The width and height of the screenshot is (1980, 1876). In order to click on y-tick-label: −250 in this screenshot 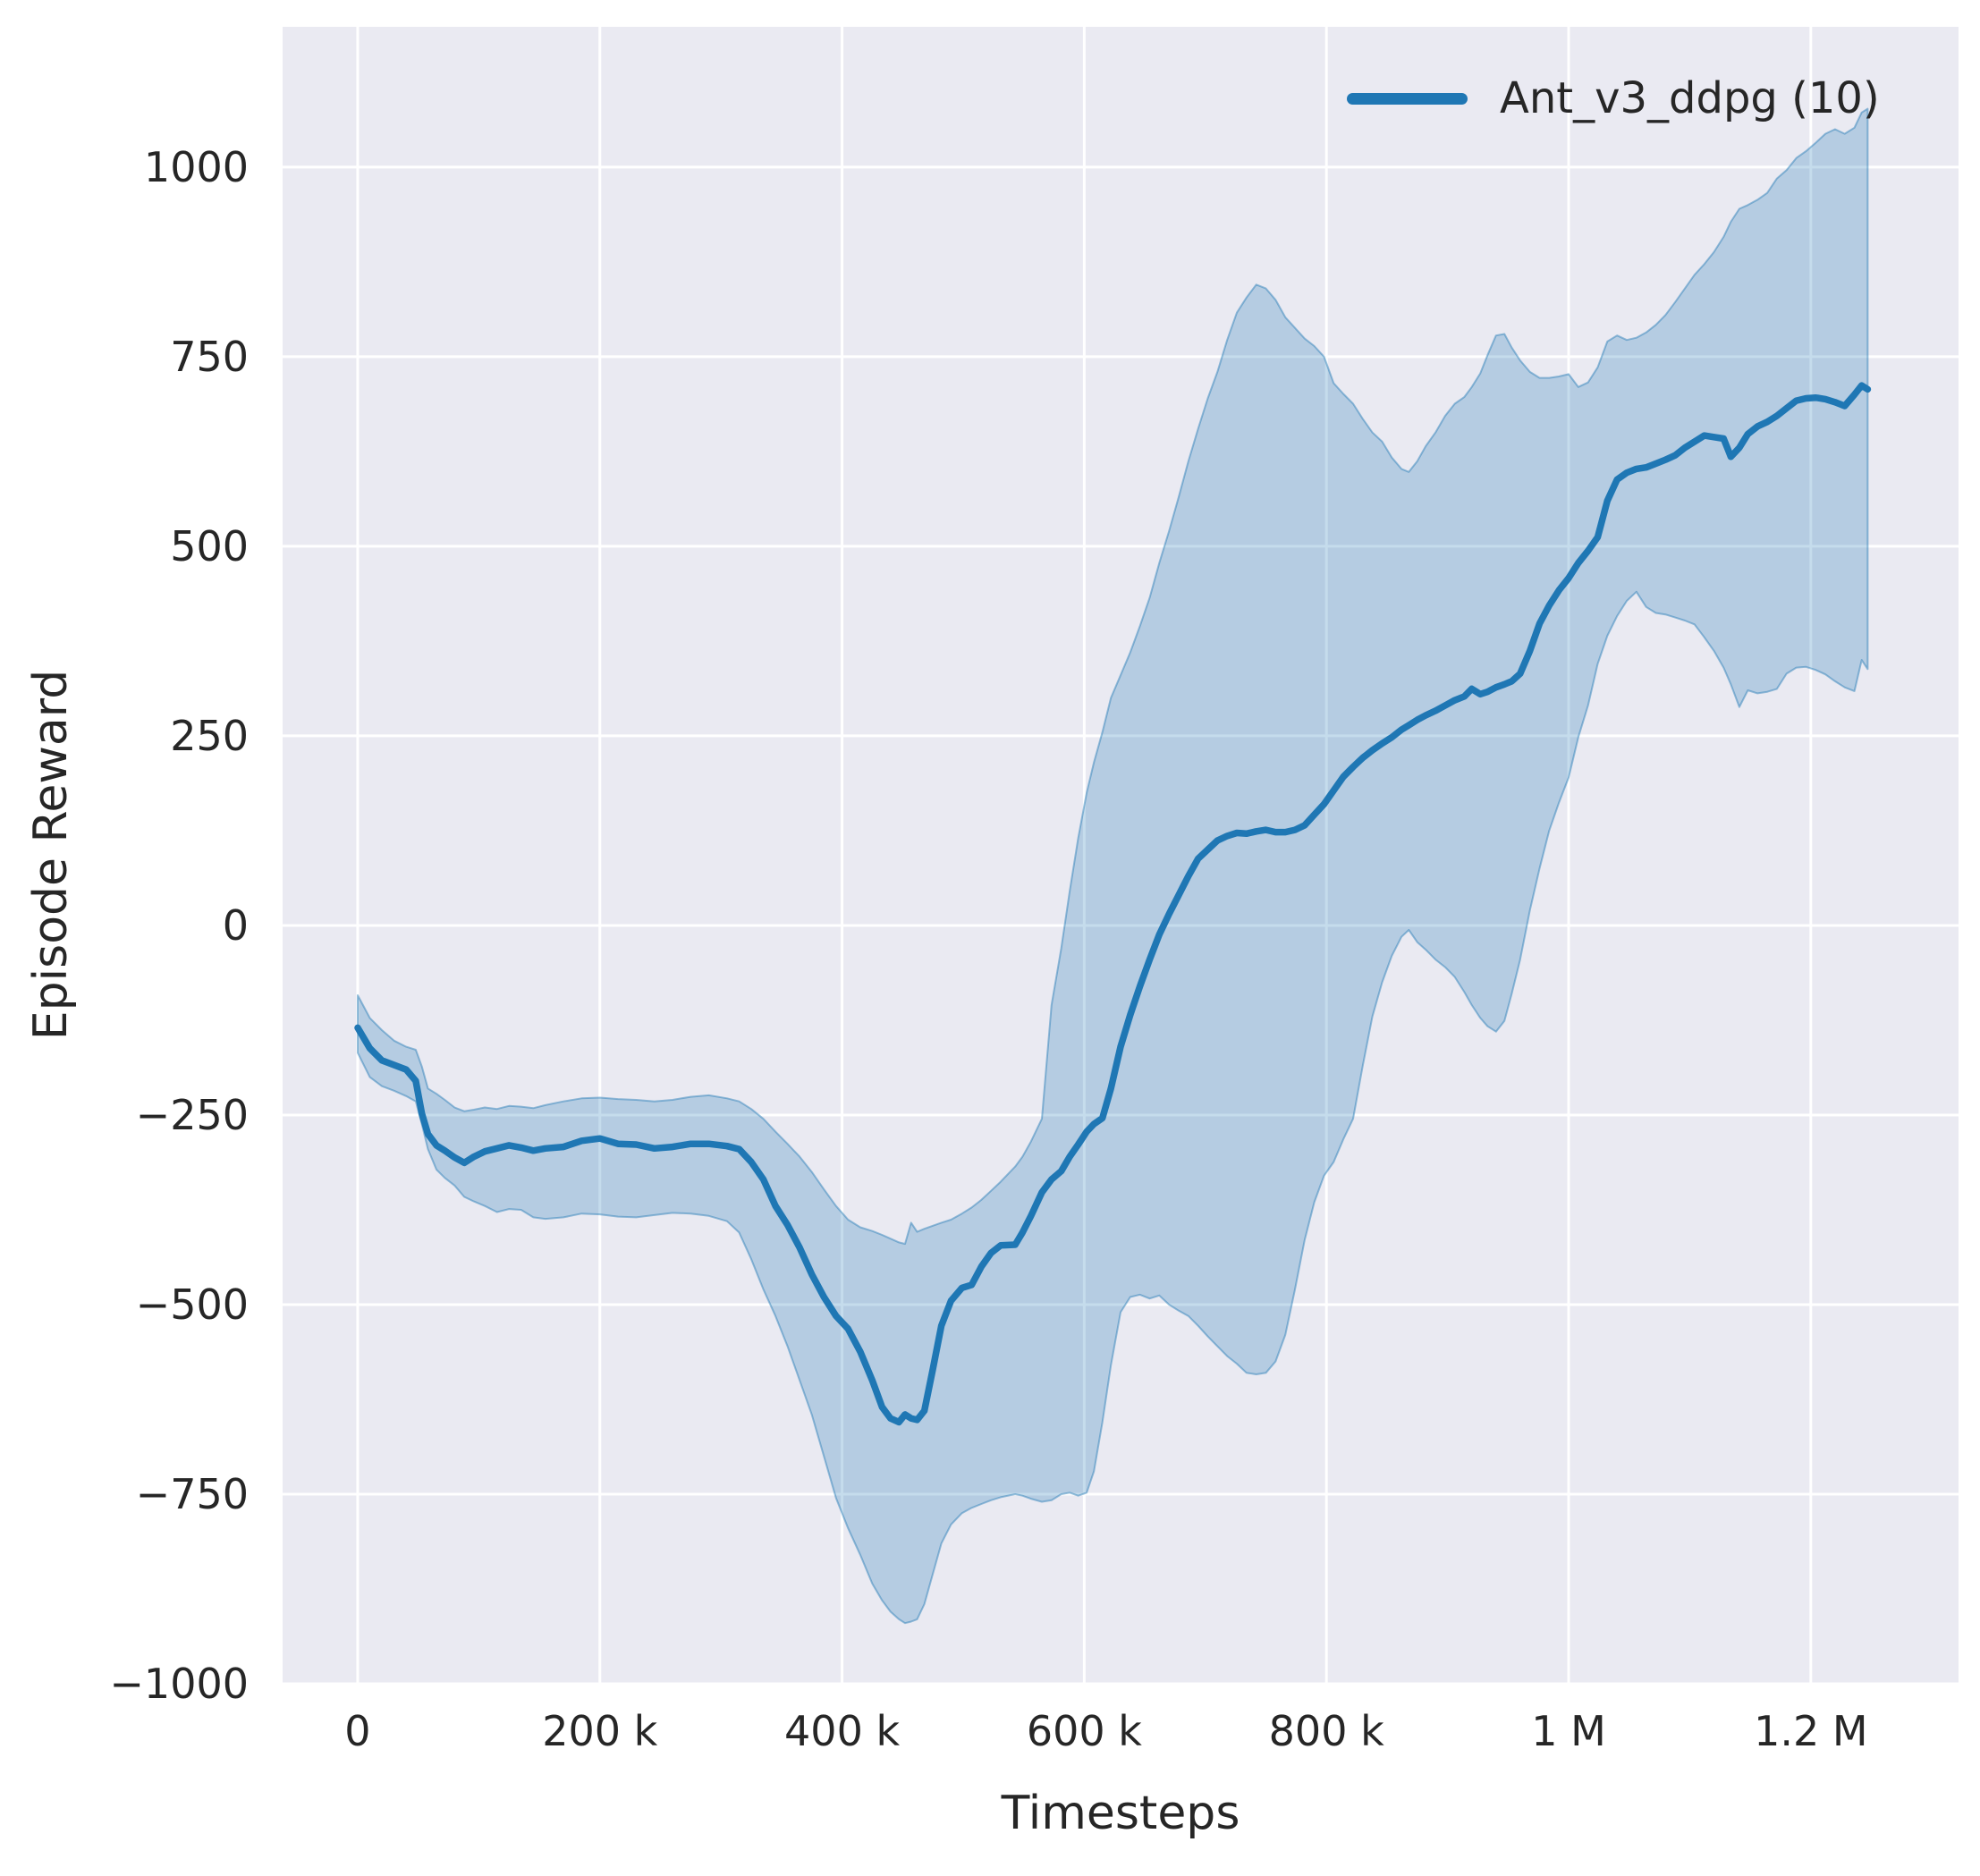, I will do `click(192, 1115)`.